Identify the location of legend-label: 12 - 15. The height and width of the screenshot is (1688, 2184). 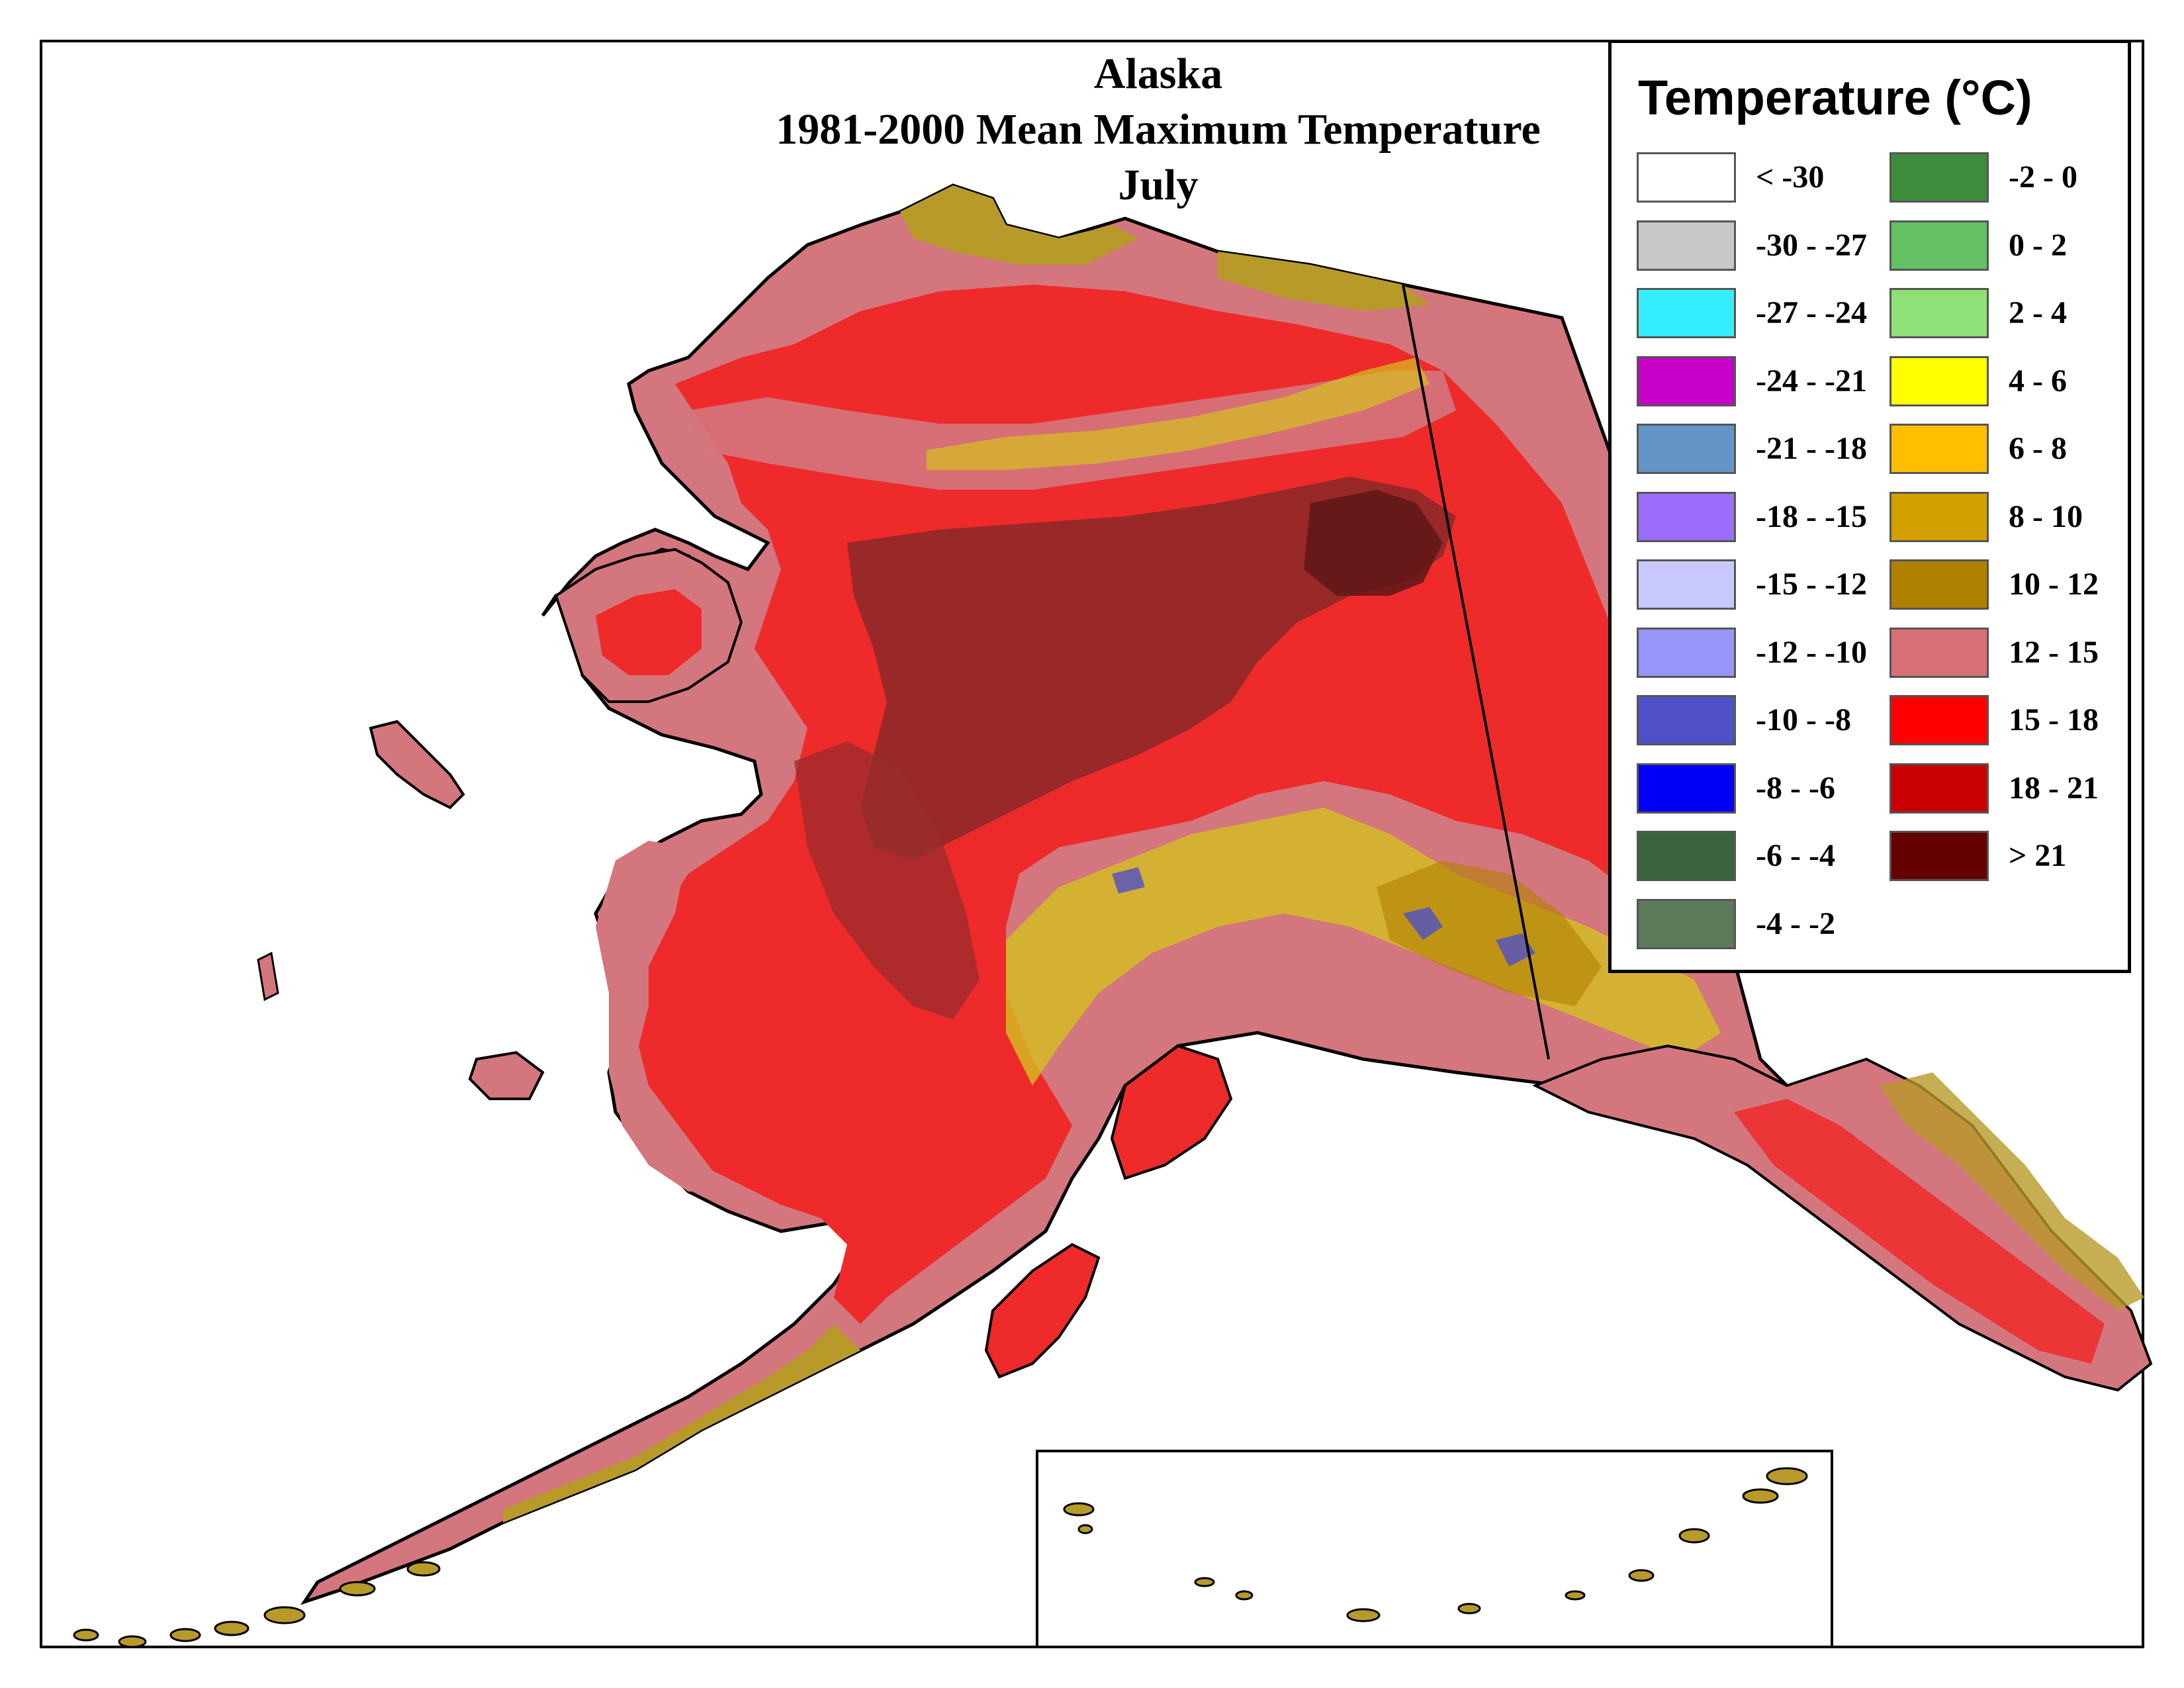
(2054, 652).